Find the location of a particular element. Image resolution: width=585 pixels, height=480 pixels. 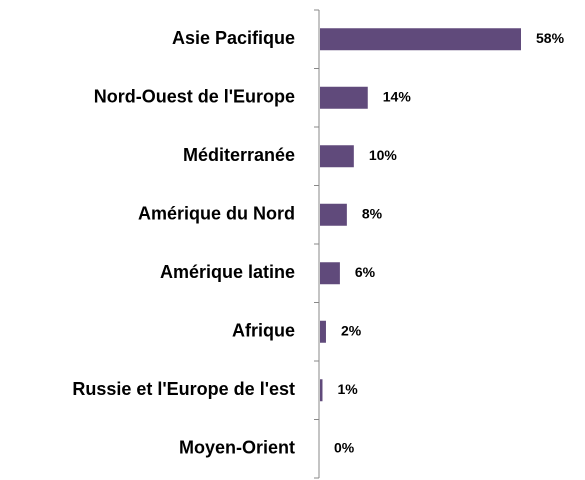

data-label: 6% is located at coordinates (365, 272).